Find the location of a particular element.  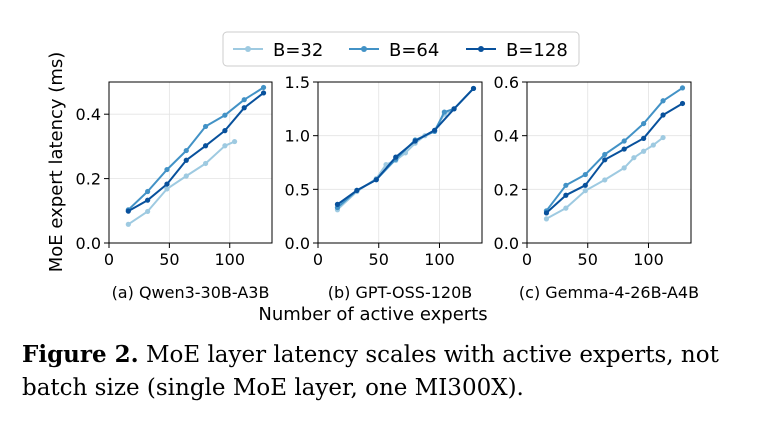

subplot-title: (a) Qwen3-30B-A3B is located at coordinates (191, 292).